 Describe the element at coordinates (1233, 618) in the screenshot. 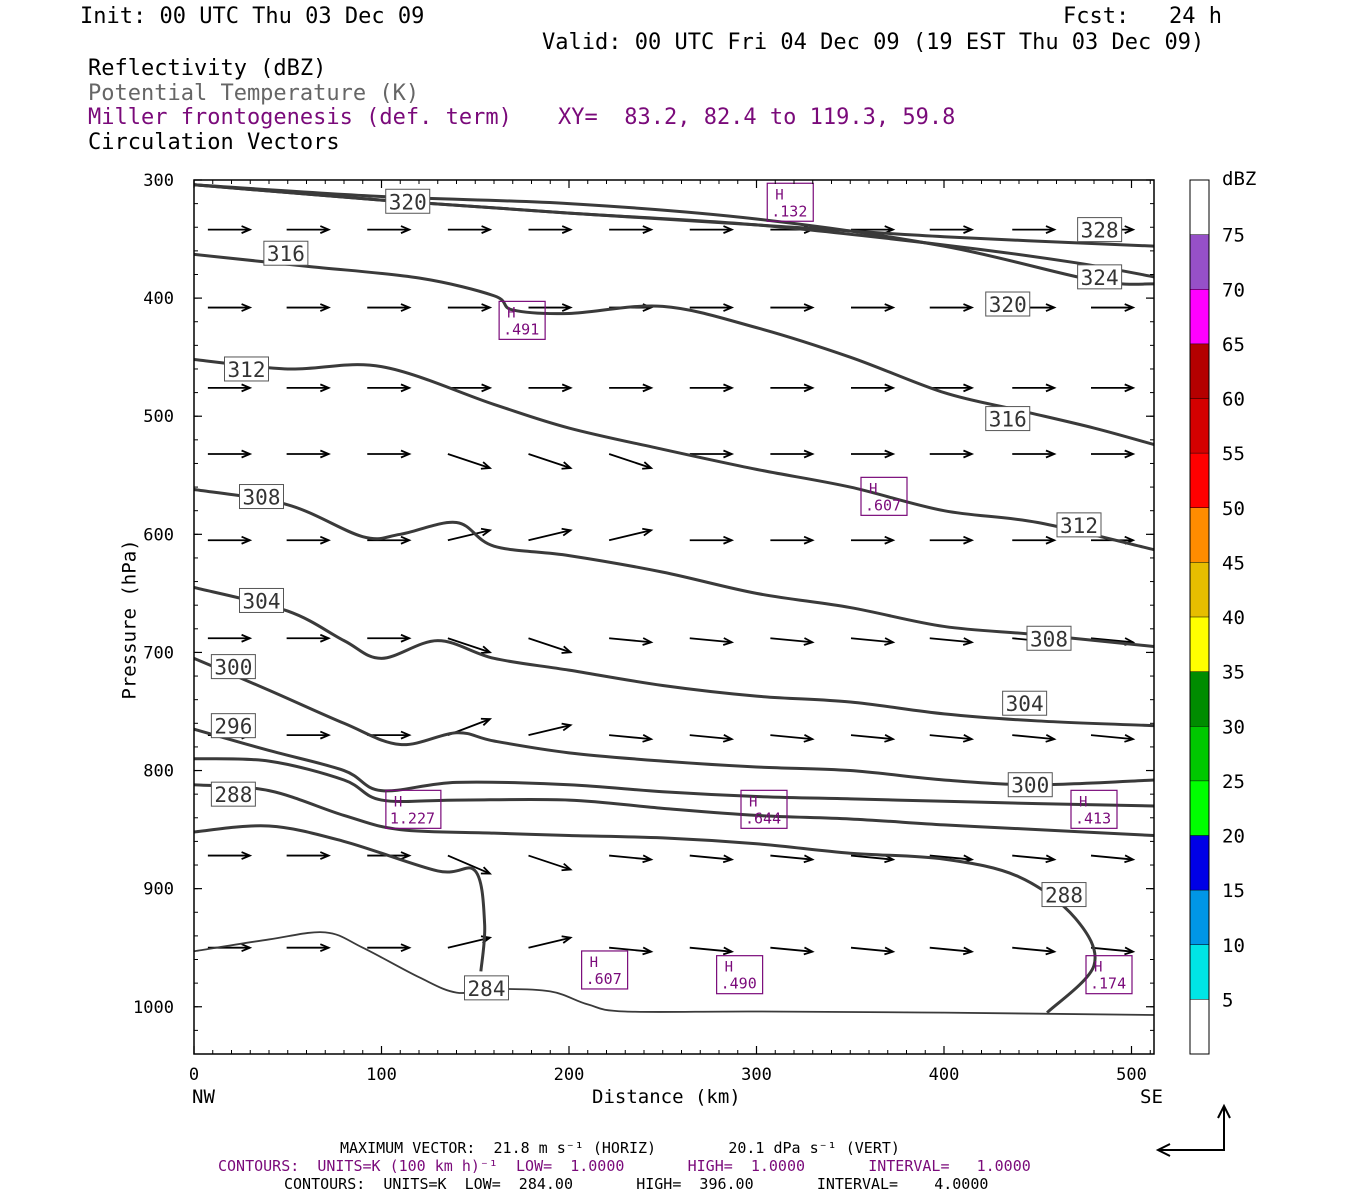

I see `colorbar-label: 40` at that location.